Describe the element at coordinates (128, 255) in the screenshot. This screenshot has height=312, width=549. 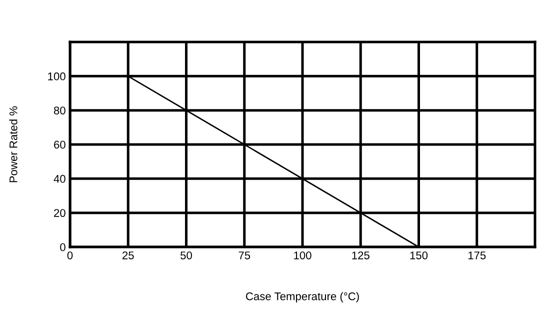
I see `x-tick-label: 25` at that location.